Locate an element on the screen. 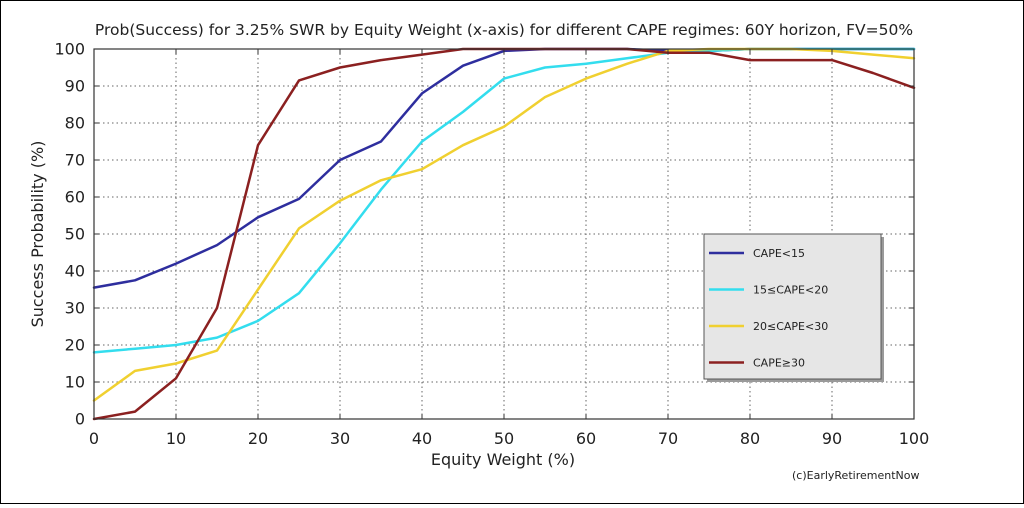 Image resolution: width=1024 pixels, height=508 pixels. x-tick-label: 100 is located at coordinates (914, 438).